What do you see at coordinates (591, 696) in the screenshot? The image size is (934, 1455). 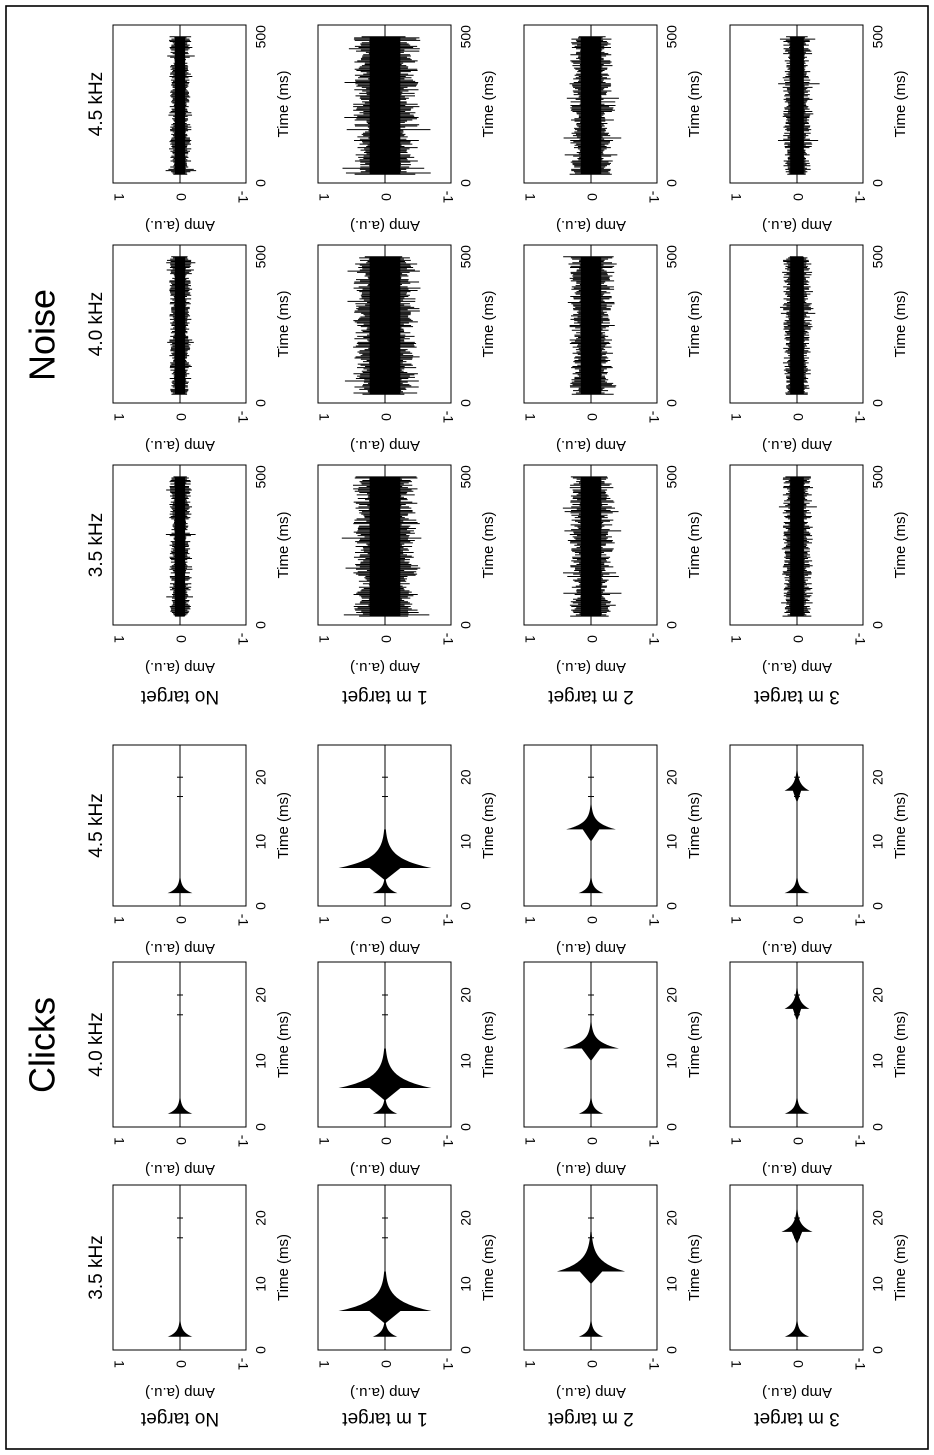 I see `condition-label: 2 m target` at bounding box center [591, 696].